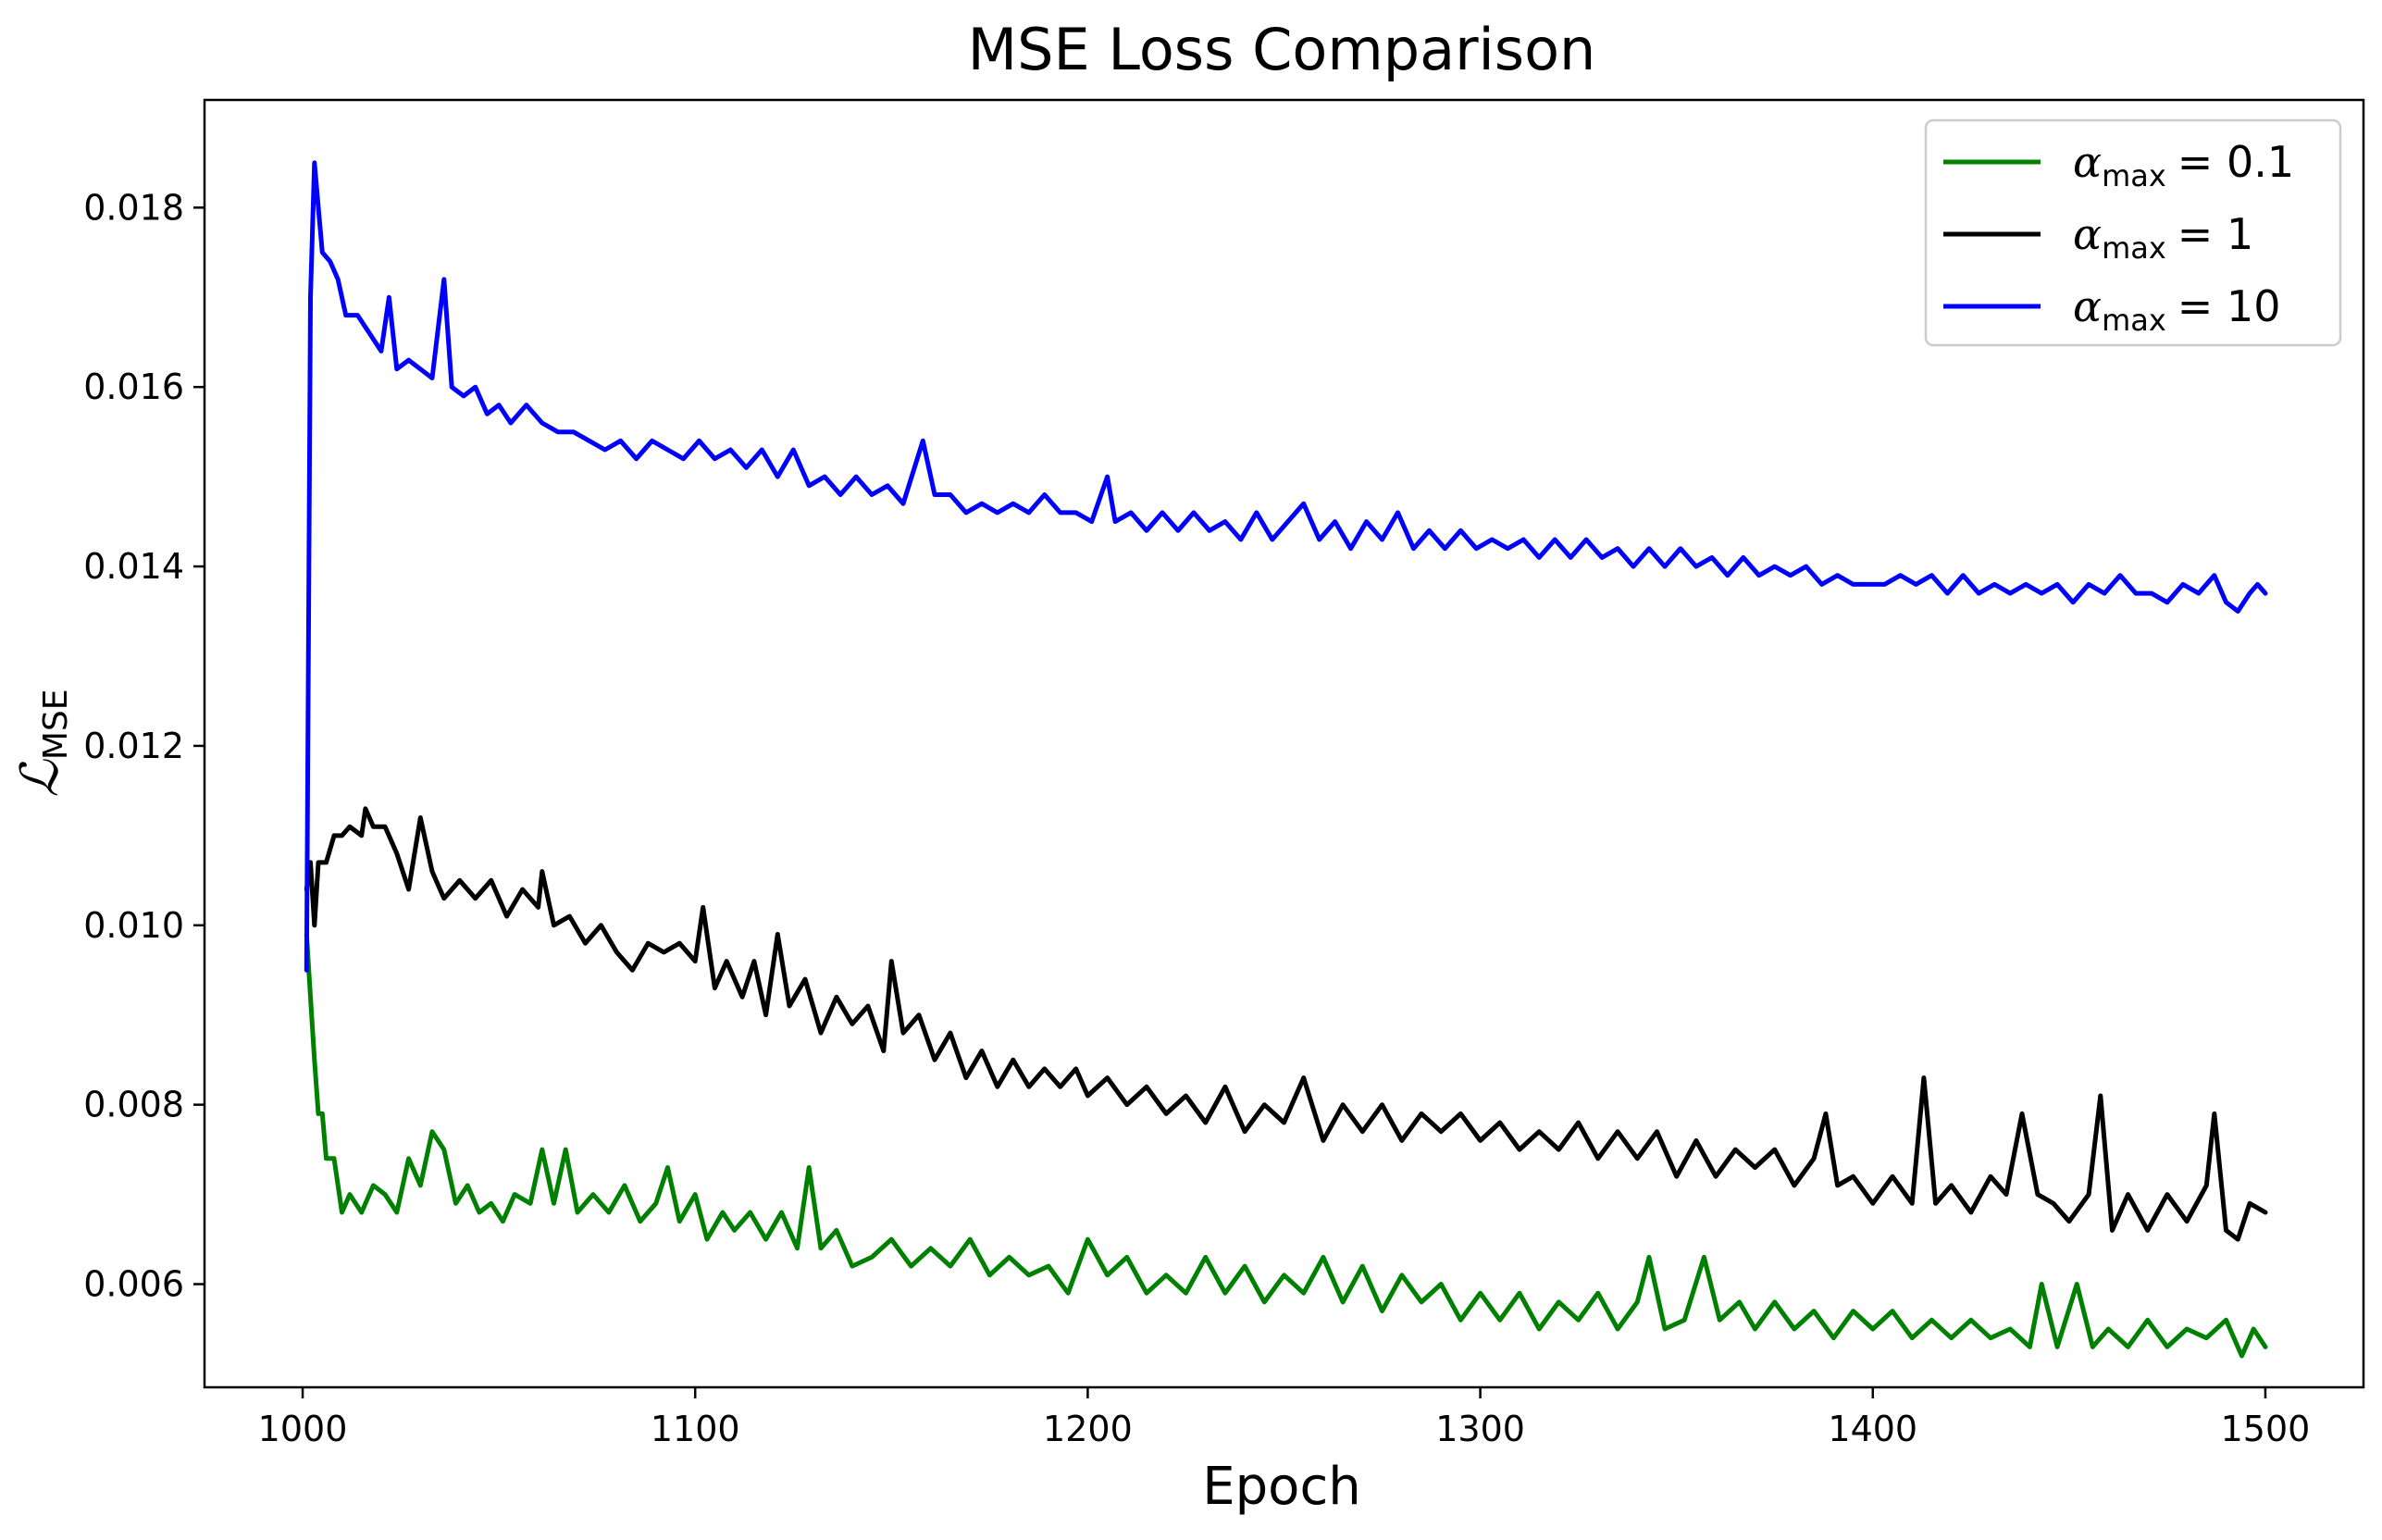 The height and width of the screenshot is (1540, 2382). I want to click on x-tick-label: 1100, so click(696, 1429).